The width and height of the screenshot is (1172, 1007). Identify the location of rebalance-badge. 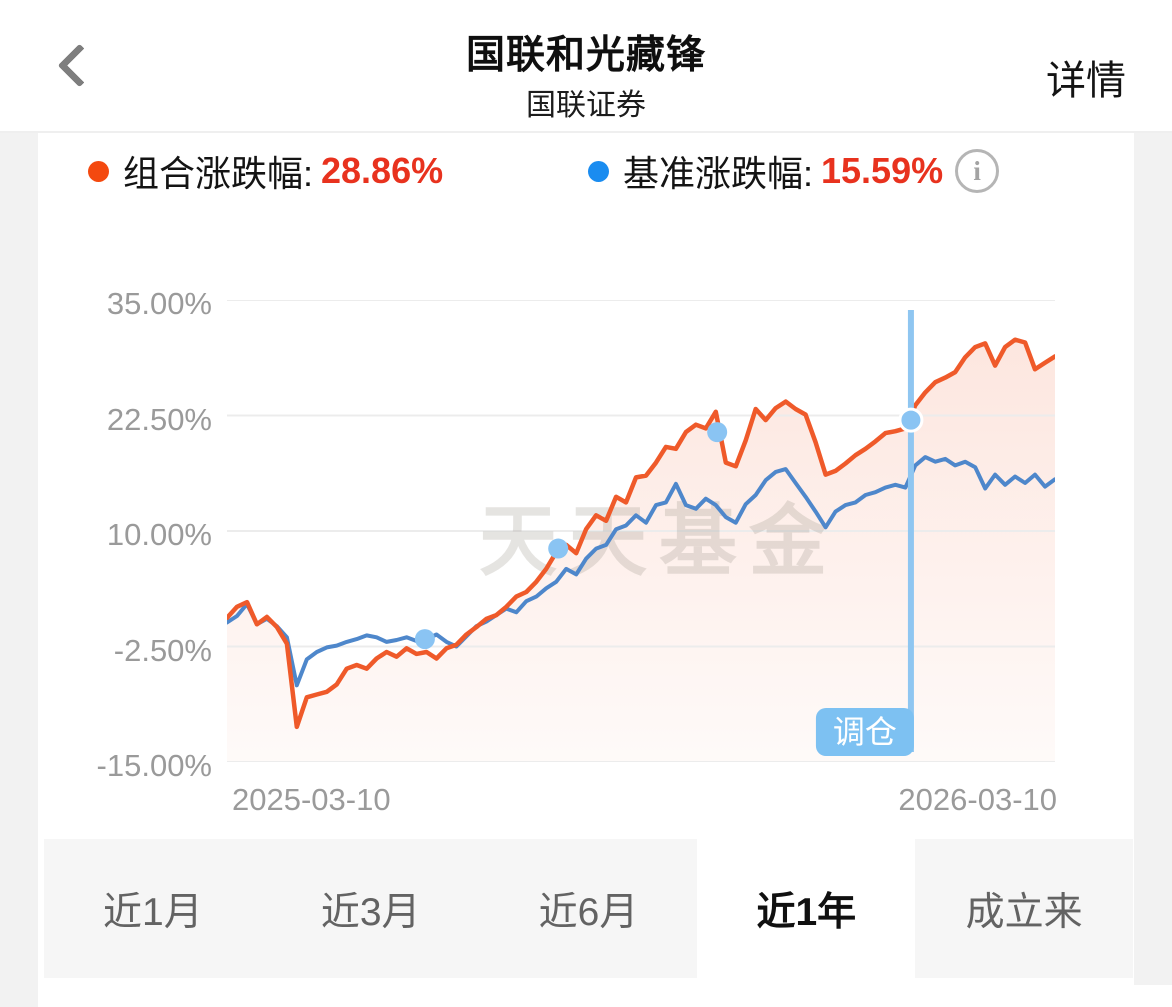
(864, 732).